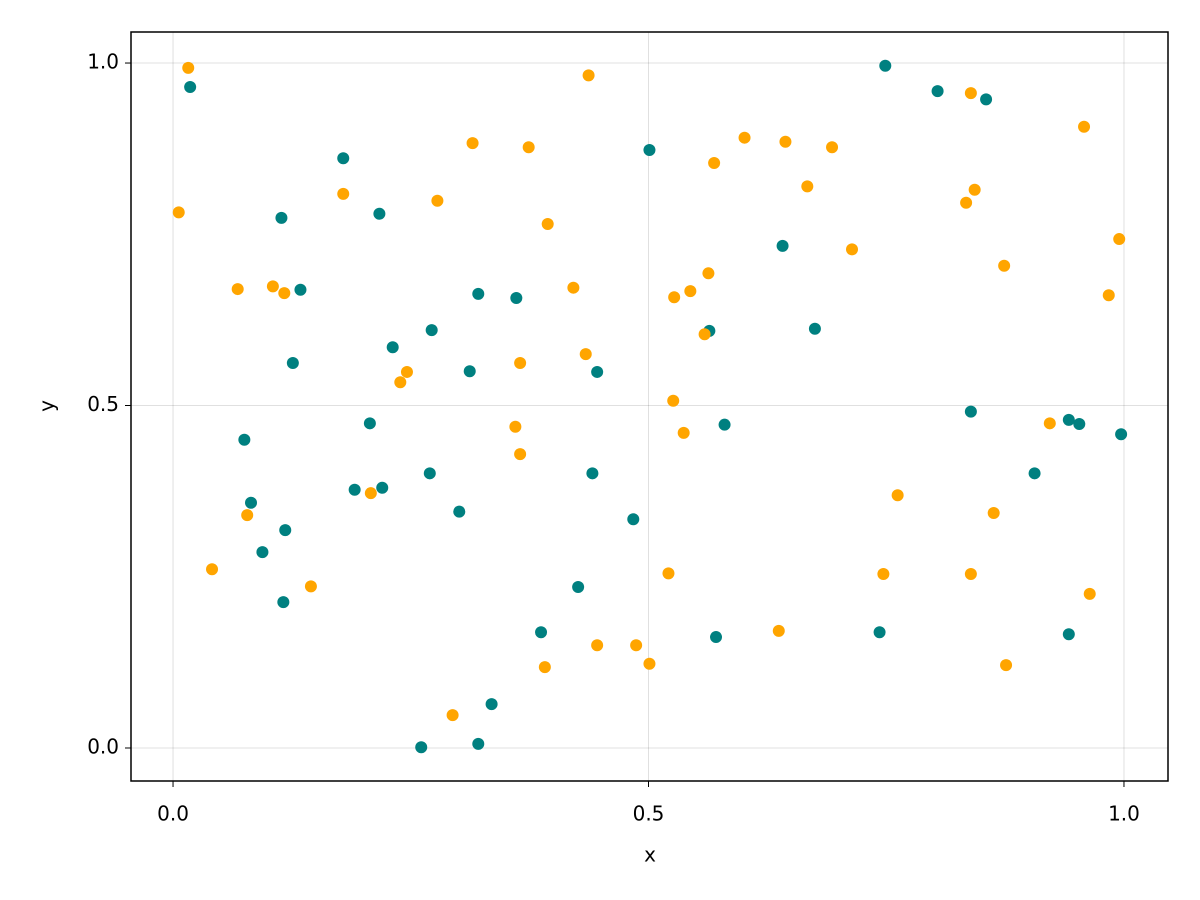 The width and height of the screenshot is (1200, 900). What do you see at coordinates (103, 746) in the screenshot?
I see `y-tick-label: 0.0` at bounding box center [103, 746].